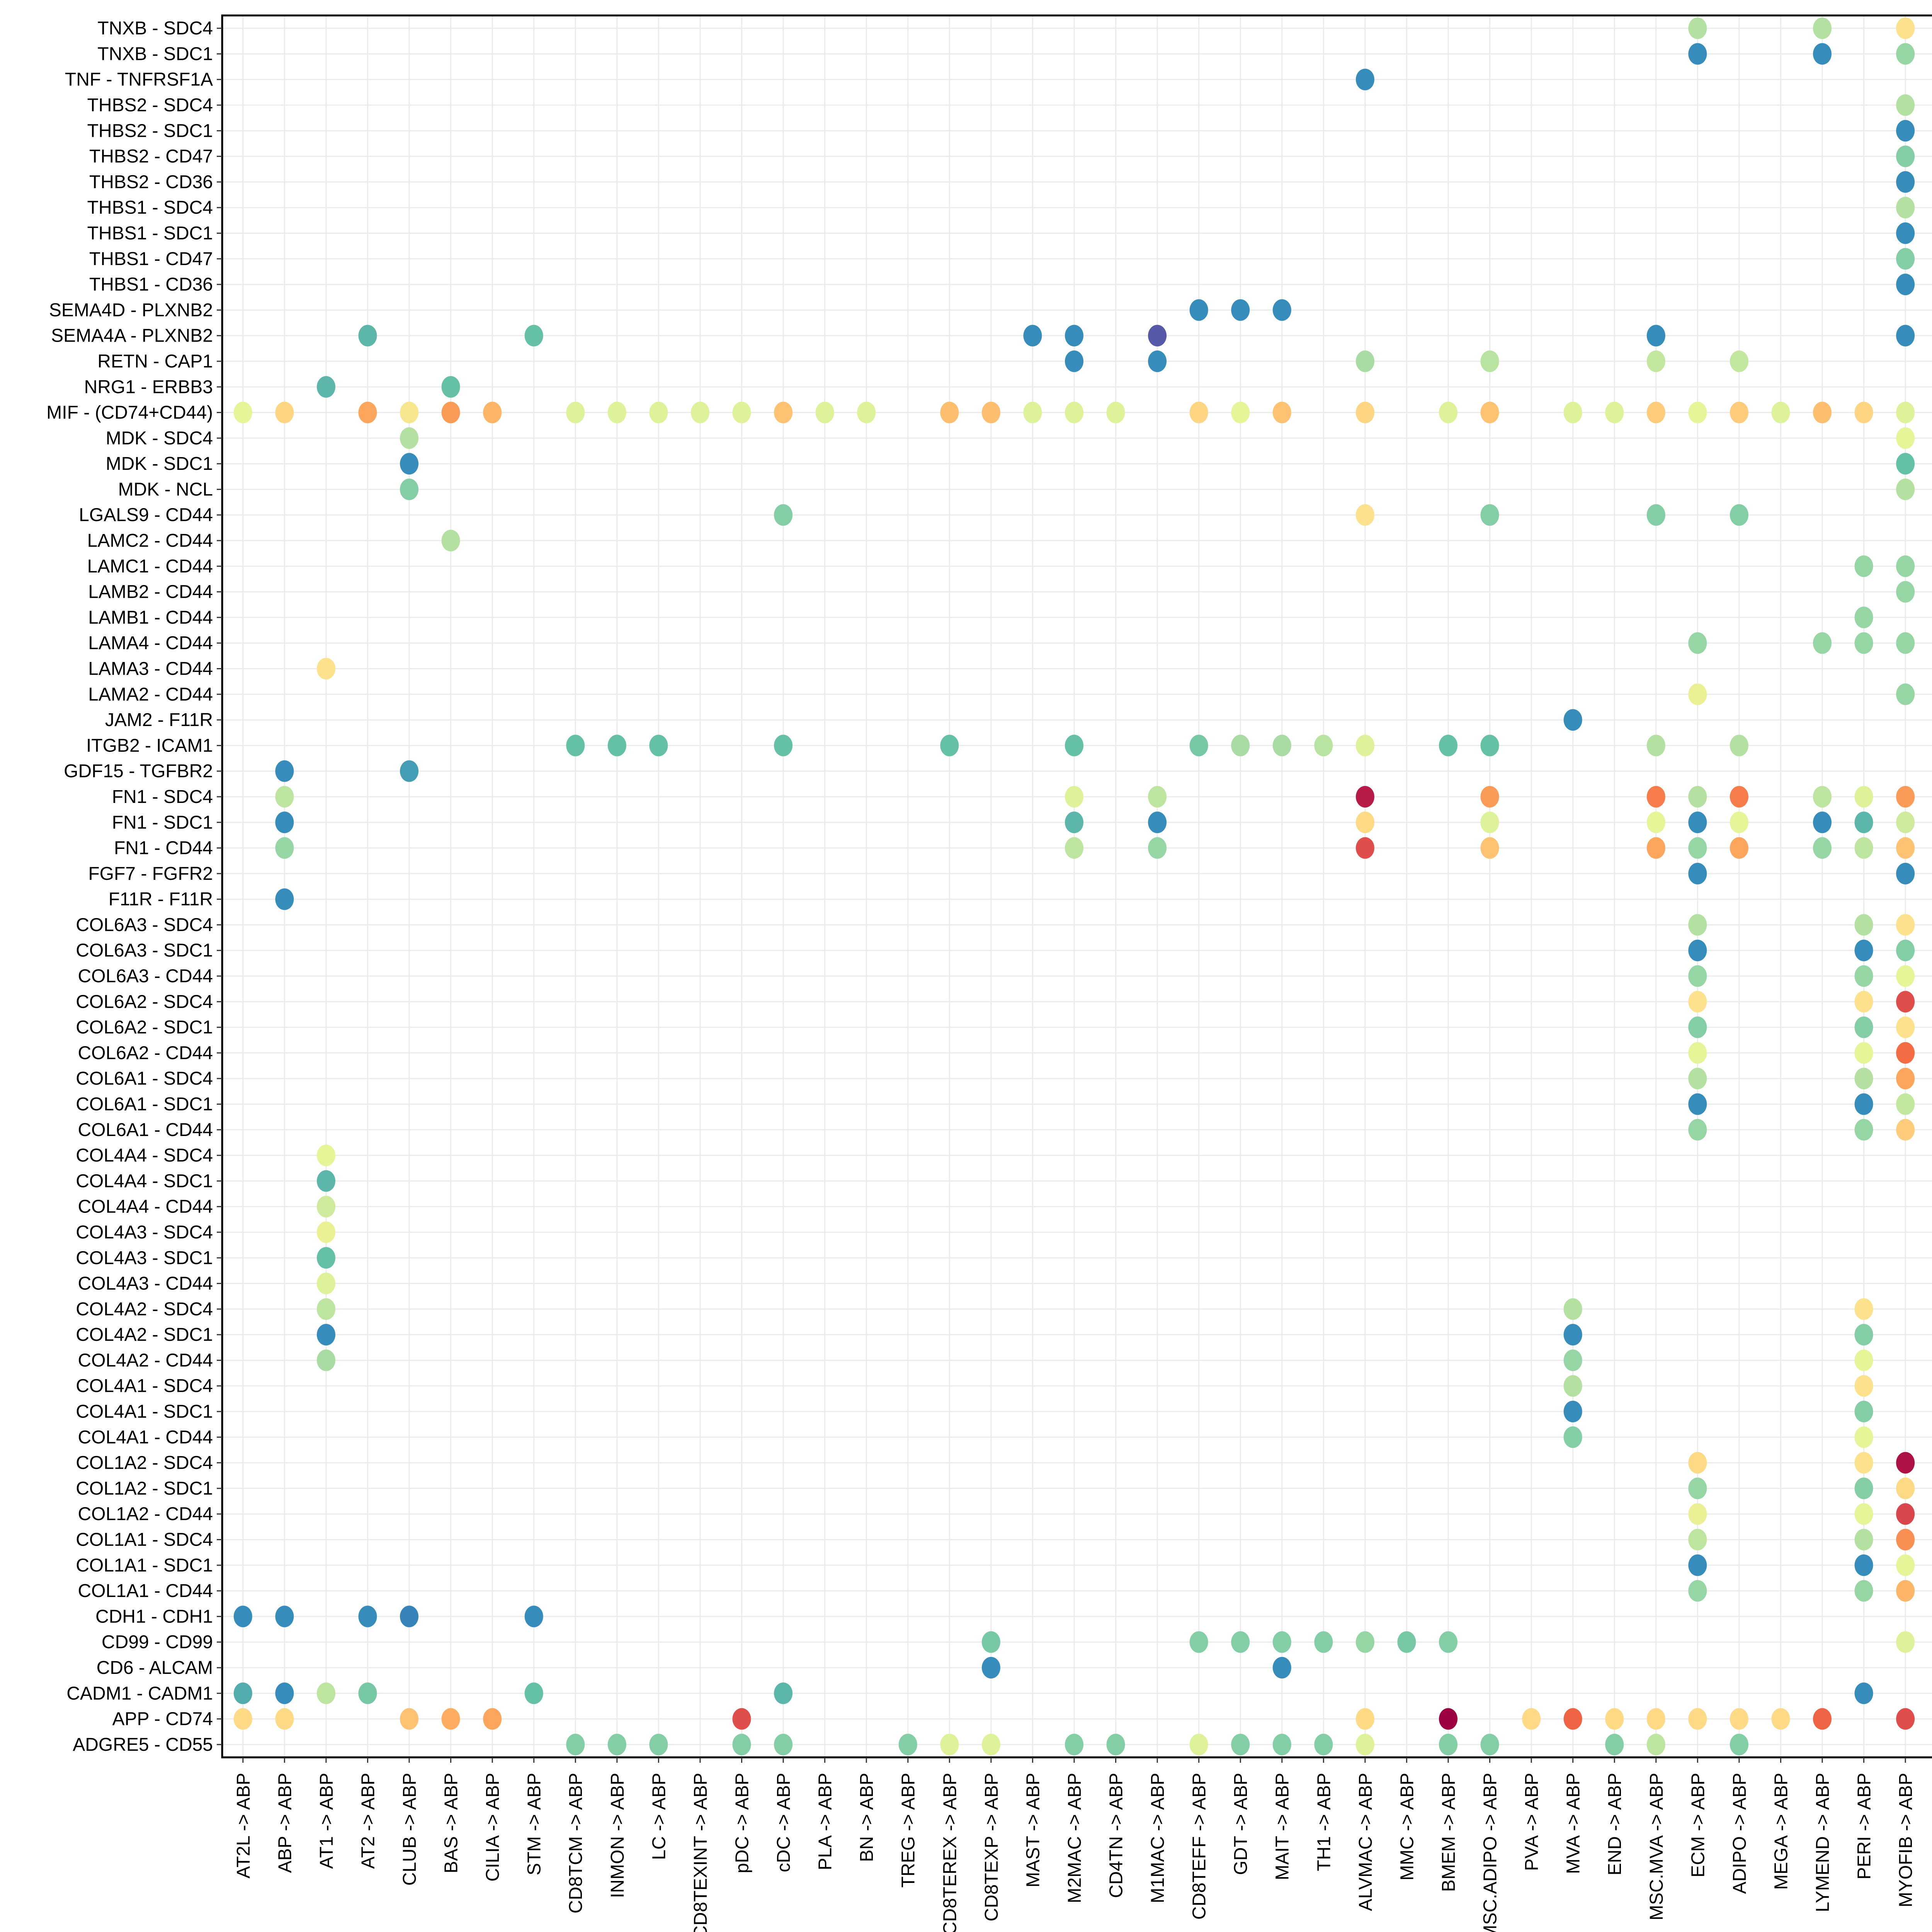  What do you see at coordinates (1657, 1846) in the screenshot?
I see `x-tick-label: MSC.MVA -> ABP` at bounding box center [1657, 1846].